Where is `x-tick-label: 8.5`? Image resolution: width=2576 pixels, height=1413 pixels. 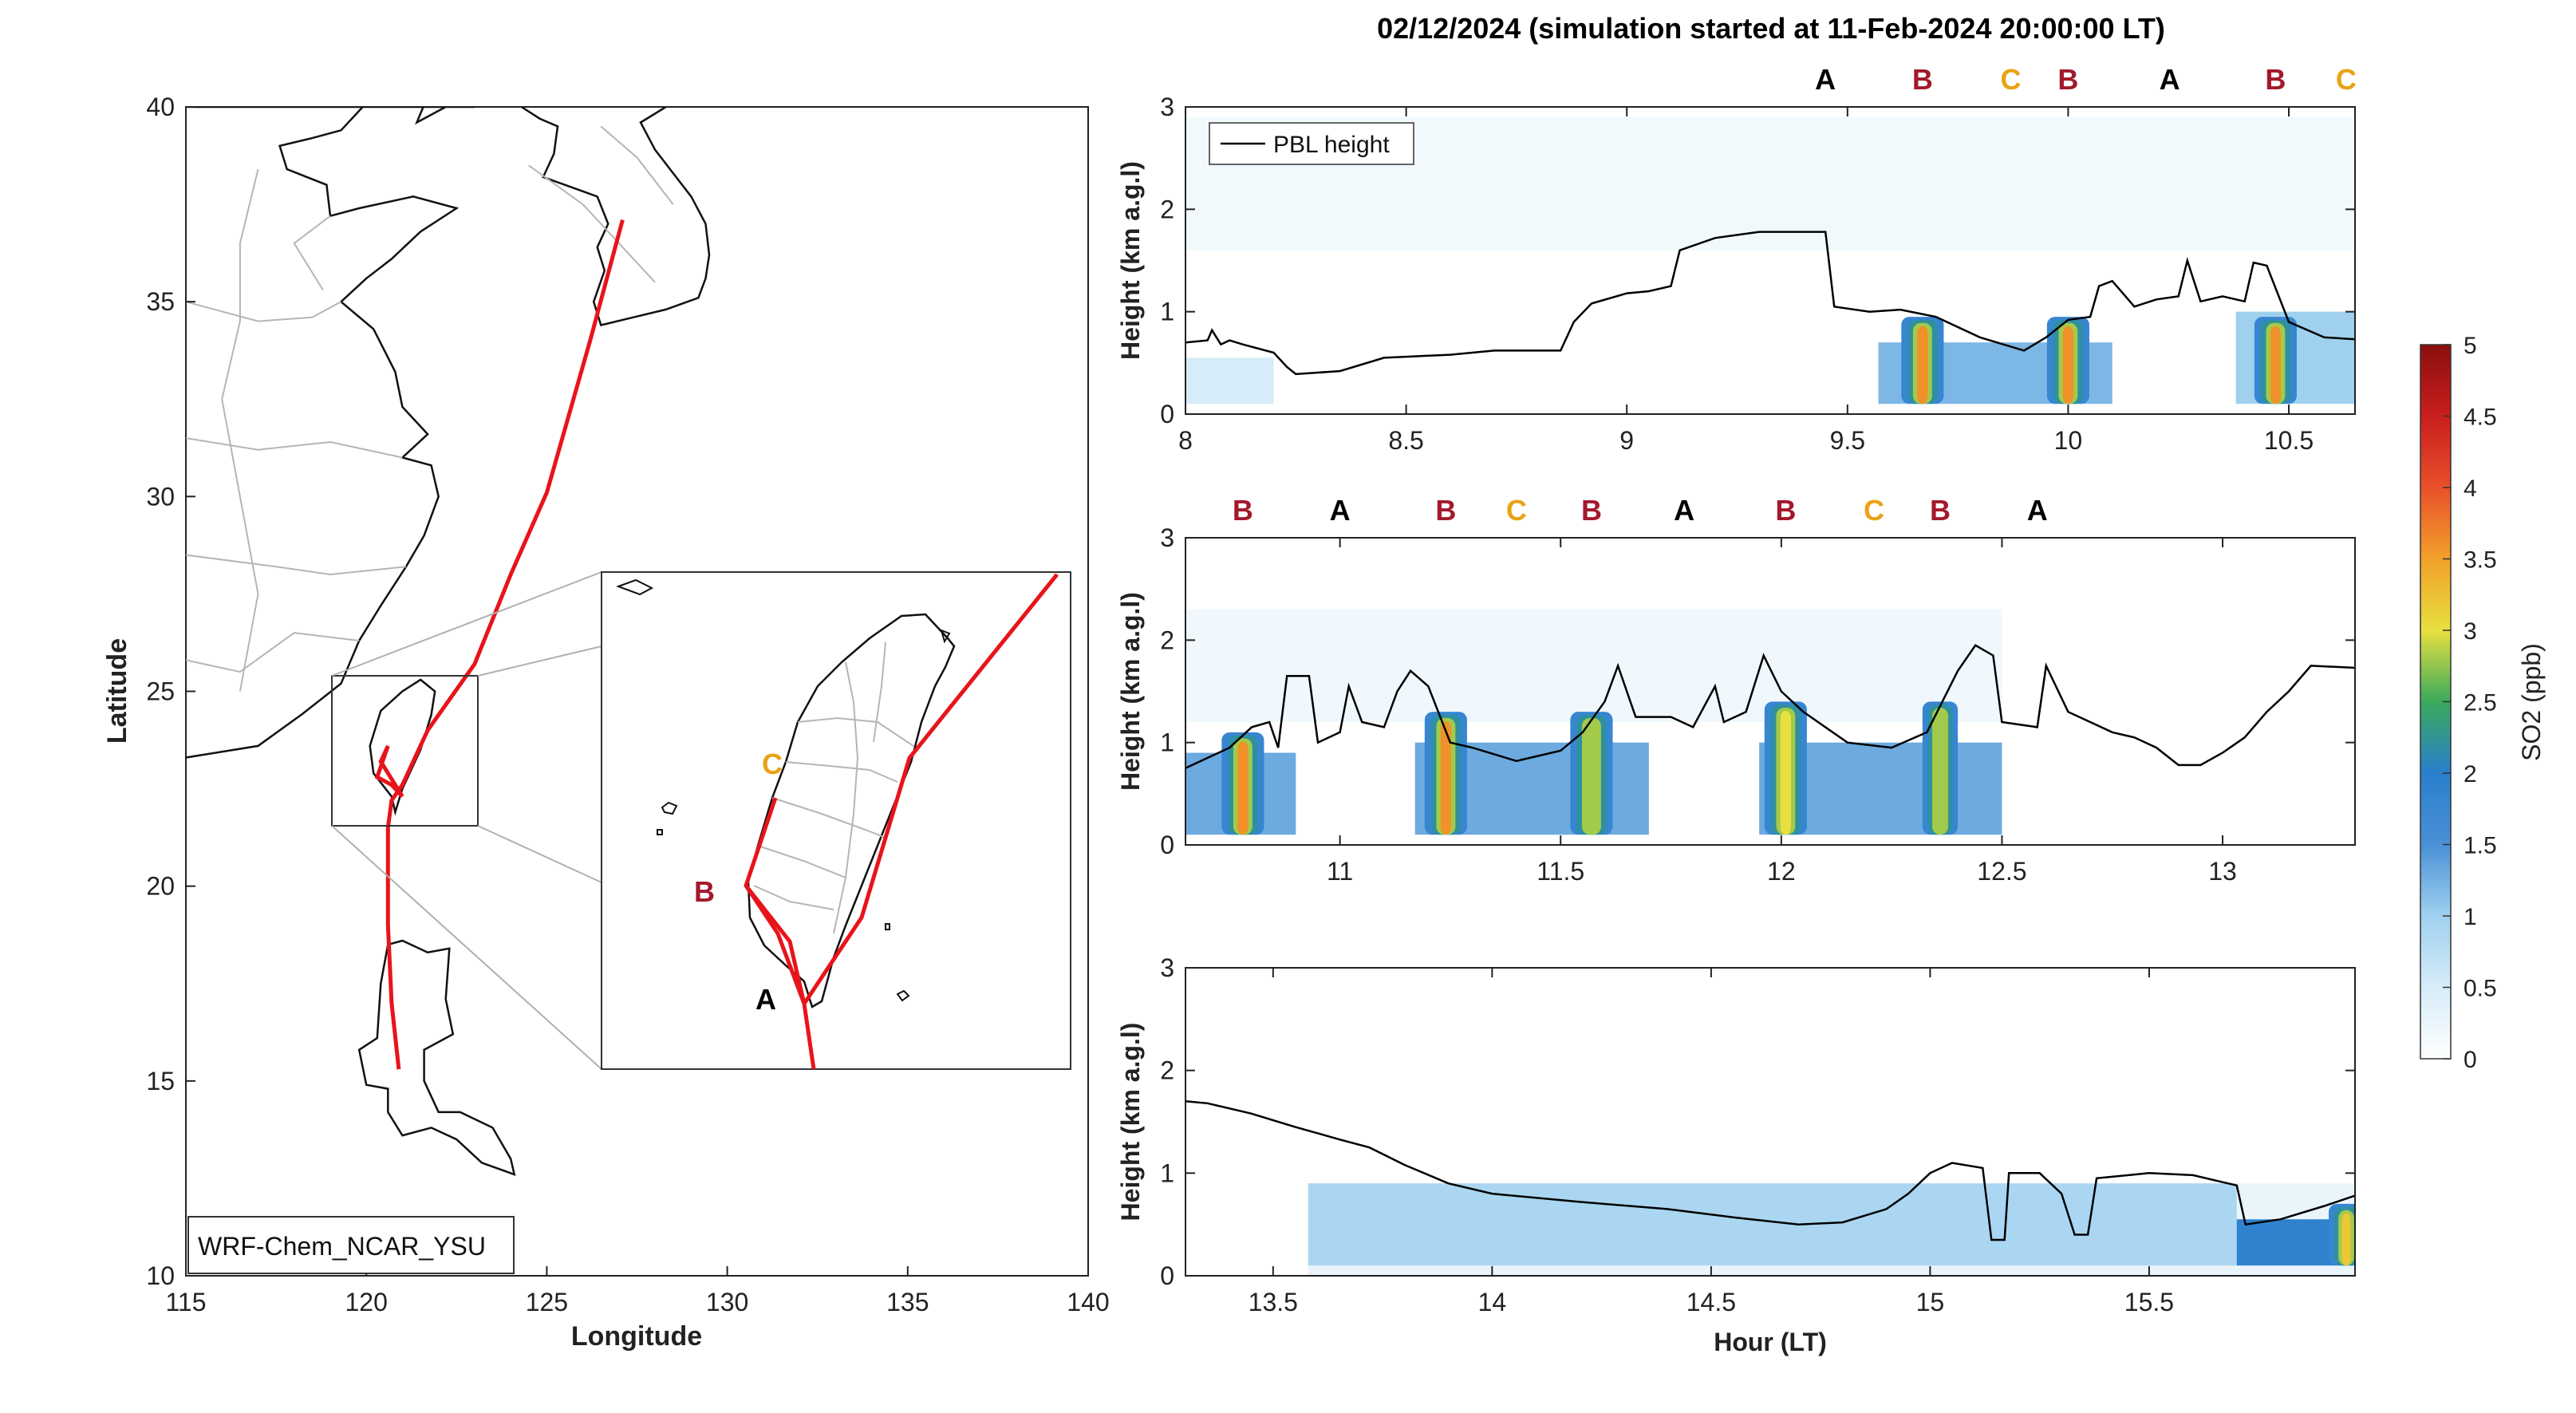 x-tick-label: 8.5 is located at coordinates (1406, 440).